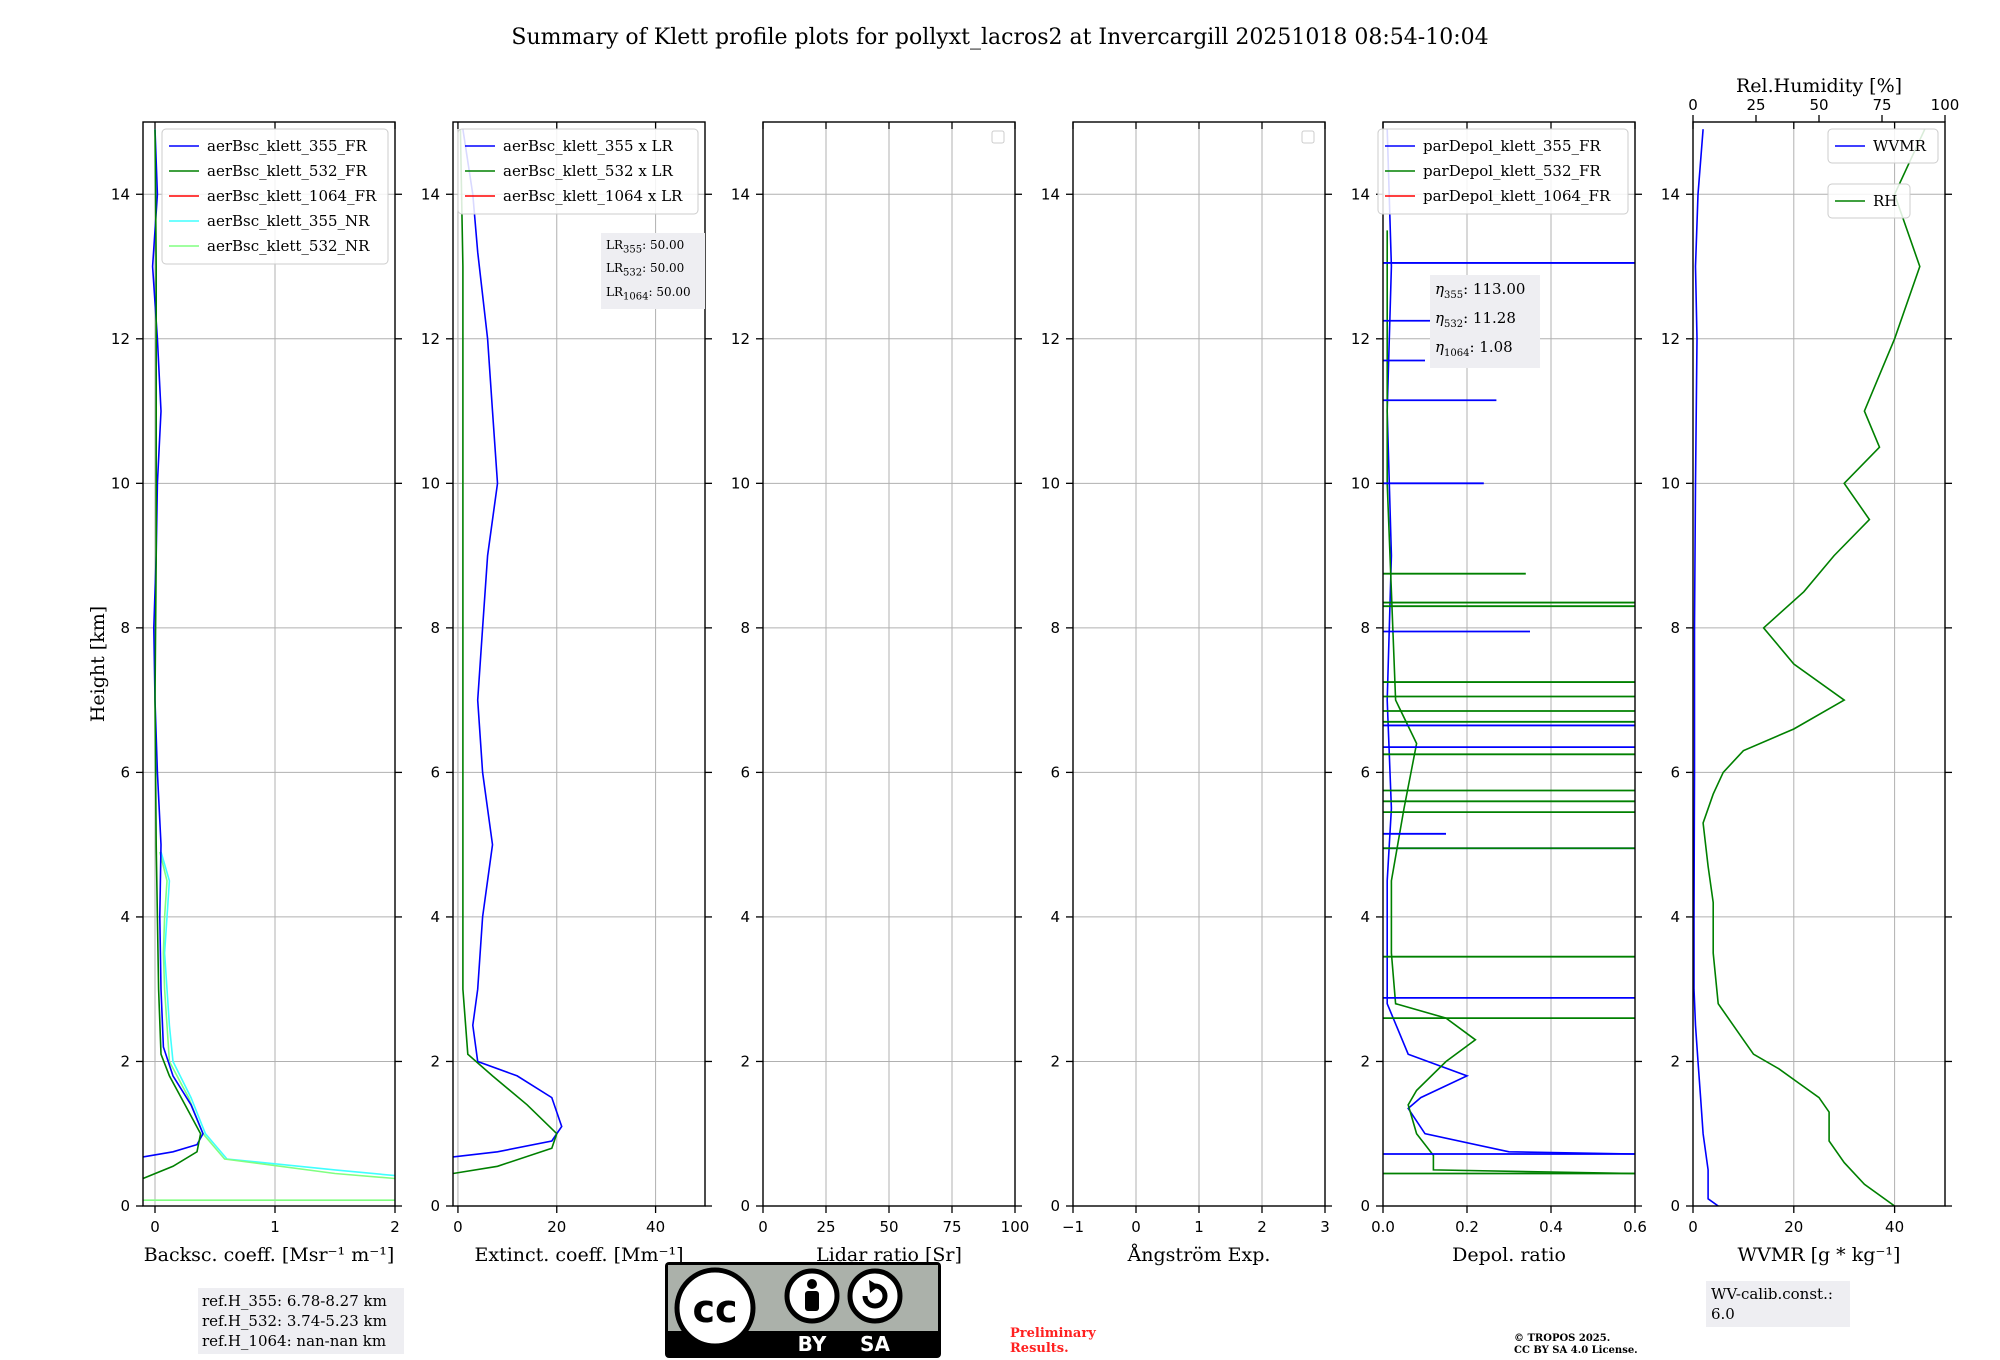 This screenshot has width=2000, height=1360. Describe the element at coordinates (1869, 201) in the screenshot. I see `legend-rh: RH` at that location.